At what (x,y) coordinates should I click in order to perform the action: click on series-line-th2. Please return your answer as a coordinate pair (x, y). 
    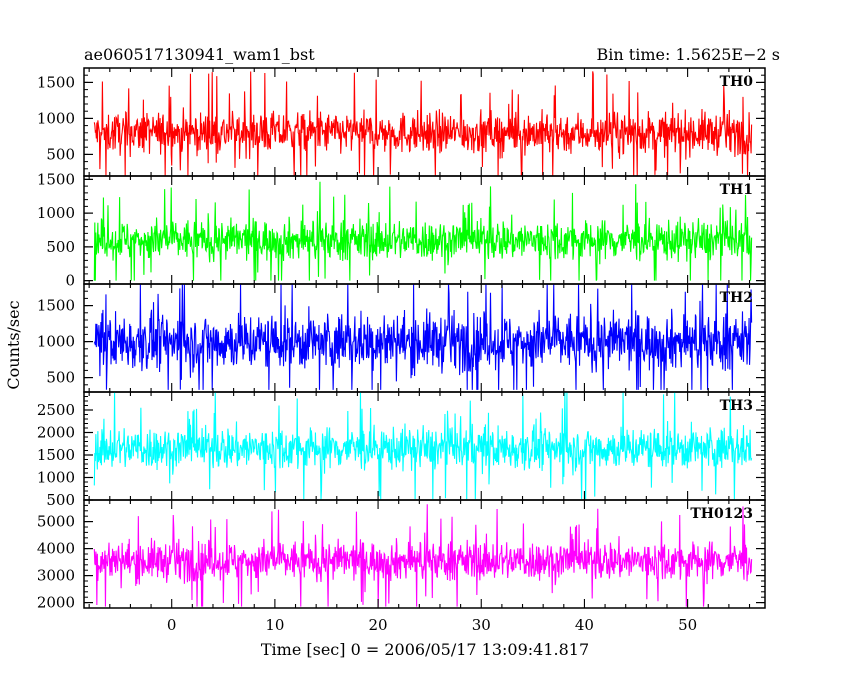
    Looking at the image, I should click on (423, 337).